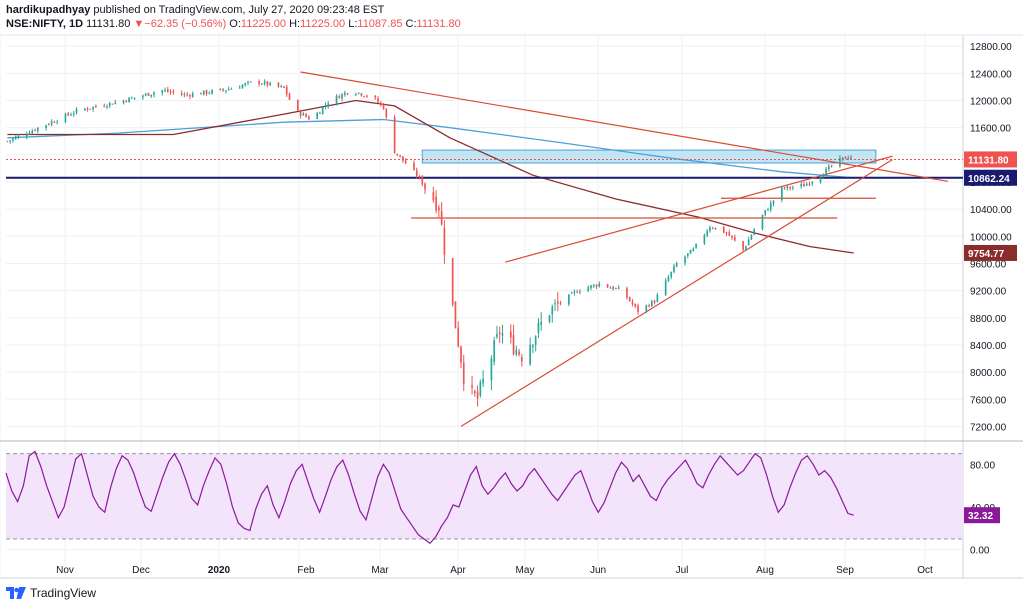 Image resolution: width=1023 pixels, height=610 pixels. I want to click on brand-name: TradingView, so click(63, 593).